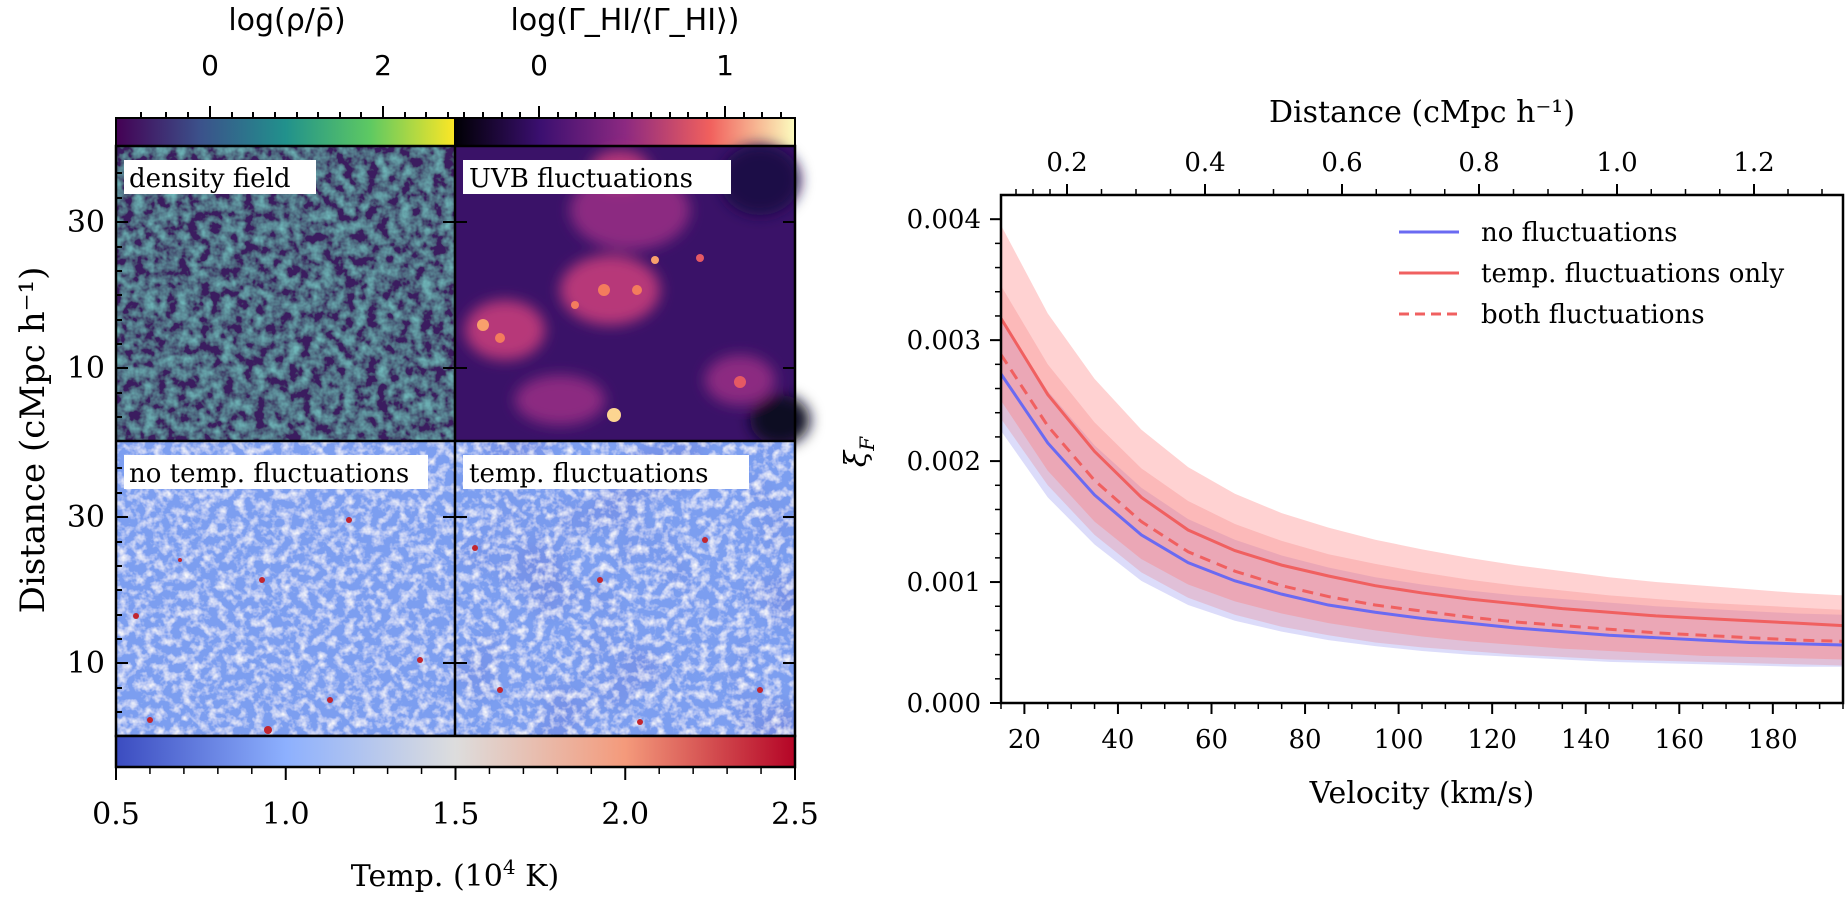  I want to click on uvb-colorbar-bar, so click(625, 132).